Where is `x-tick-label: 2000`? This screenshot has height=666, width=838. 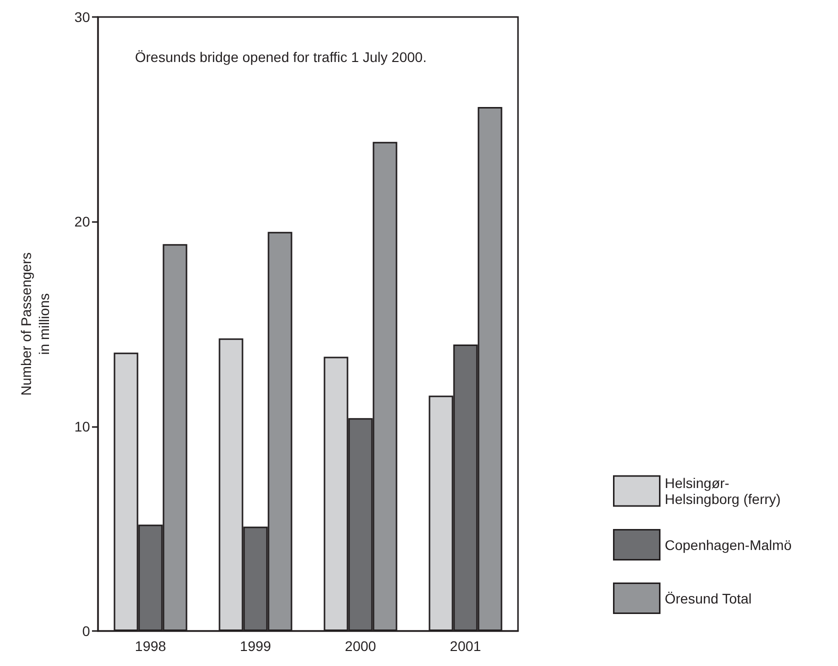 x-tick-label: 2000 is located at coordinates (360, 646).